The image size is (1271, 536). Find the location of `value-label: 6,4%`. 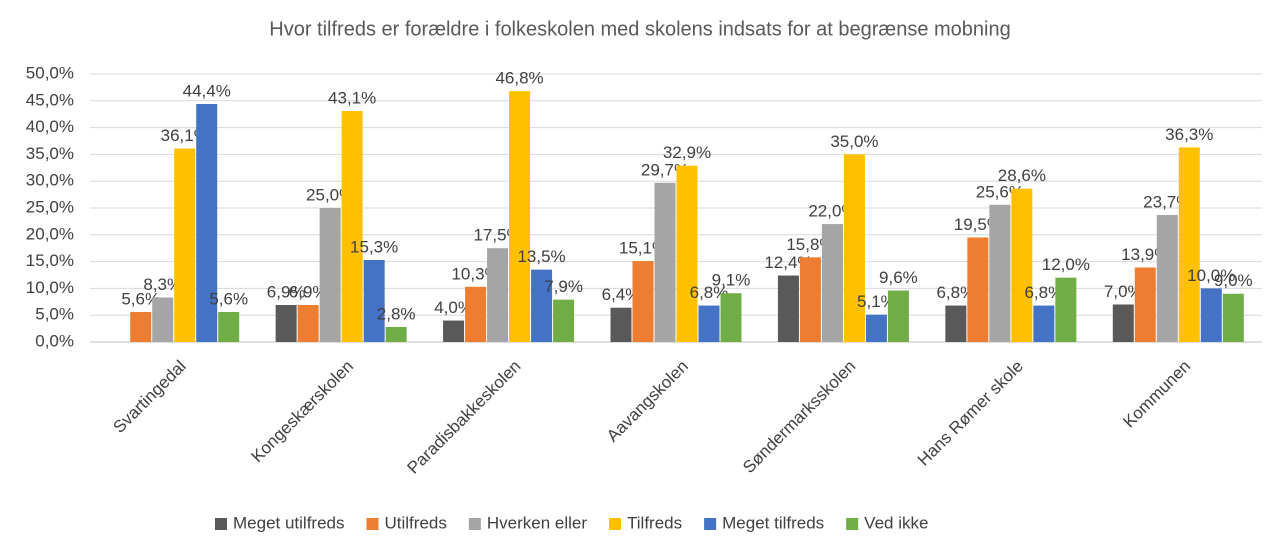

value-label: 6,4% is located at coordinates (621, 294).